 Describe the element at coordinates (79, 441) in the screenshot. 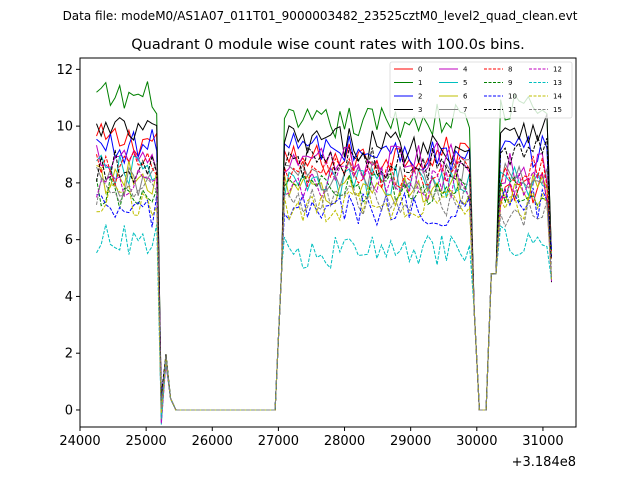

I see `x-tick-label: 24000` at that location.